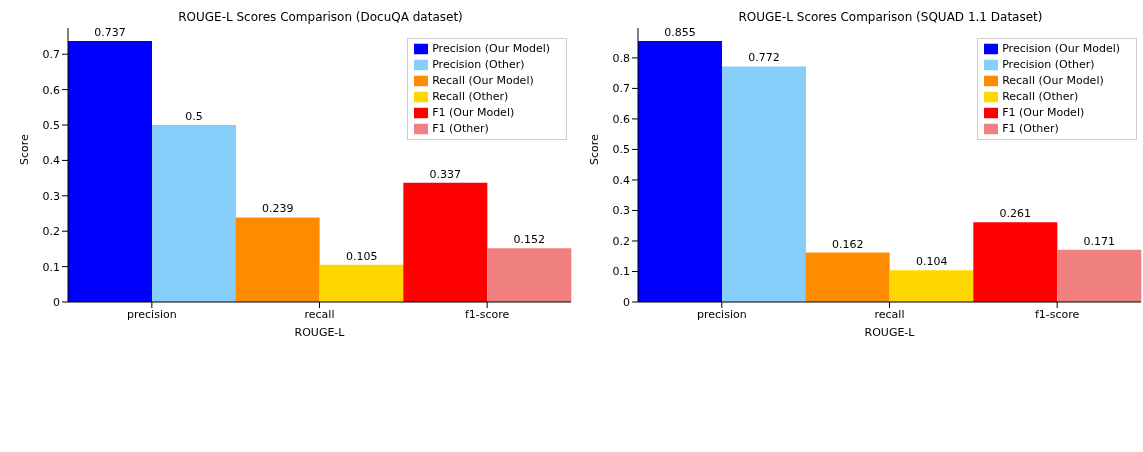 The width and height of the screenshot is (1143, 452). I want to click on data-label: 0.162, so click(847, 244).